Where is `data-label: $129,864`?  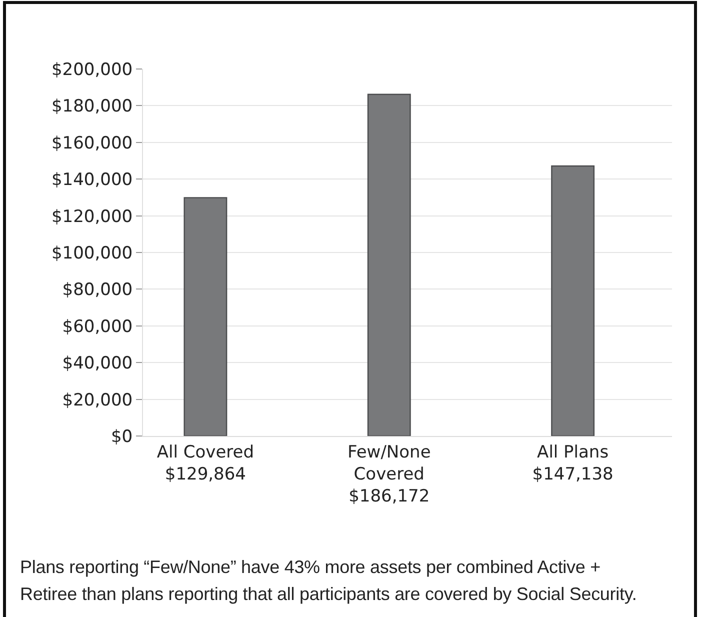
data-label: $129,864 is located at coordinates (205, 474).